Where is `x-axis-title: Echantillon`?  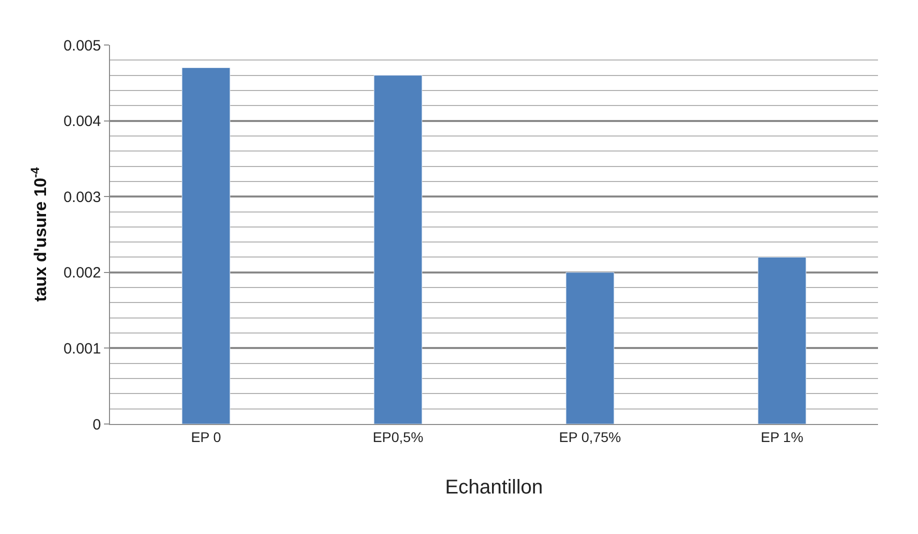 x-axis-title: Echantillon is located at coordinates (494, 487).